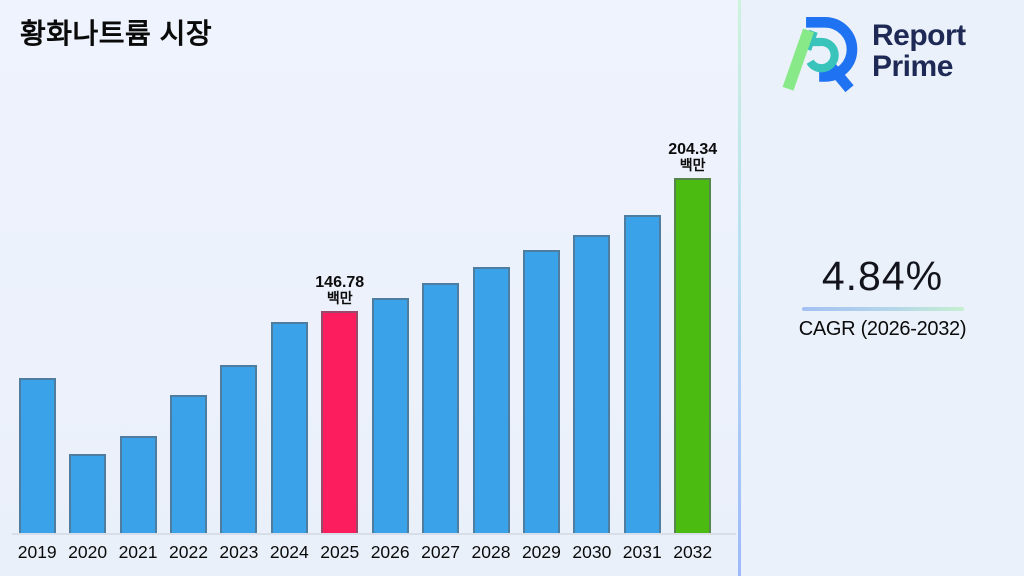 The image size is (1024, 576). What do you see at coordinates (491, 552) in the screenshot?
I see `x-axis-label-2028: 2028` at bounding box center [491, 552].